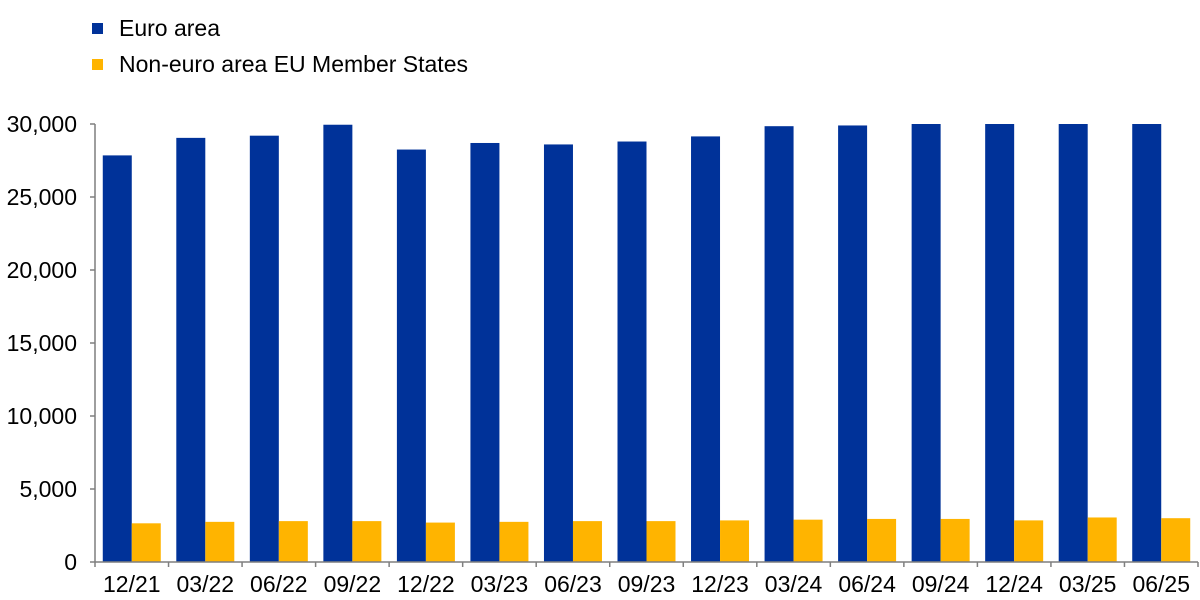  Describe the element at coordinates (170, 28) in the screenshot. I see `legend-label-euro-area: Euro area` at that location.